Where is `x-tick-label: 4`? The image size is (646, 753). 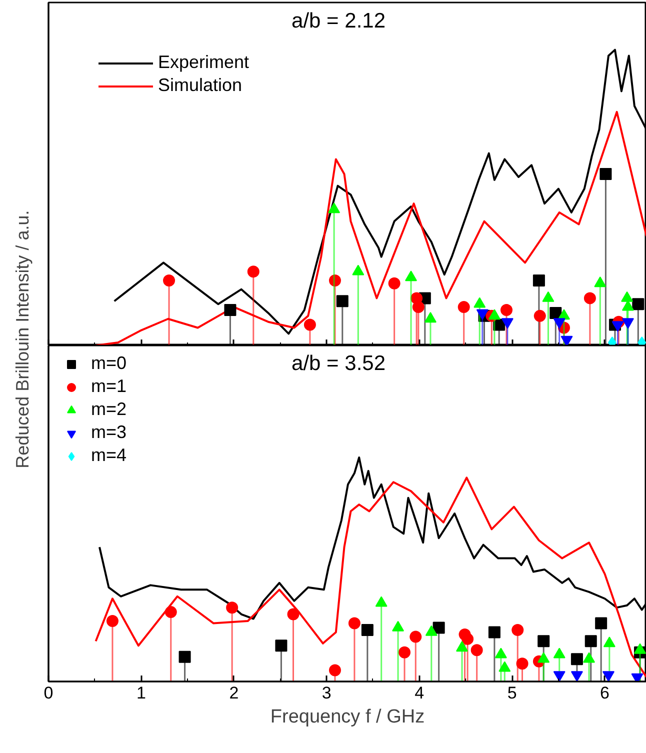
x-tick-label: 4 is located at coordinates (419, 693).